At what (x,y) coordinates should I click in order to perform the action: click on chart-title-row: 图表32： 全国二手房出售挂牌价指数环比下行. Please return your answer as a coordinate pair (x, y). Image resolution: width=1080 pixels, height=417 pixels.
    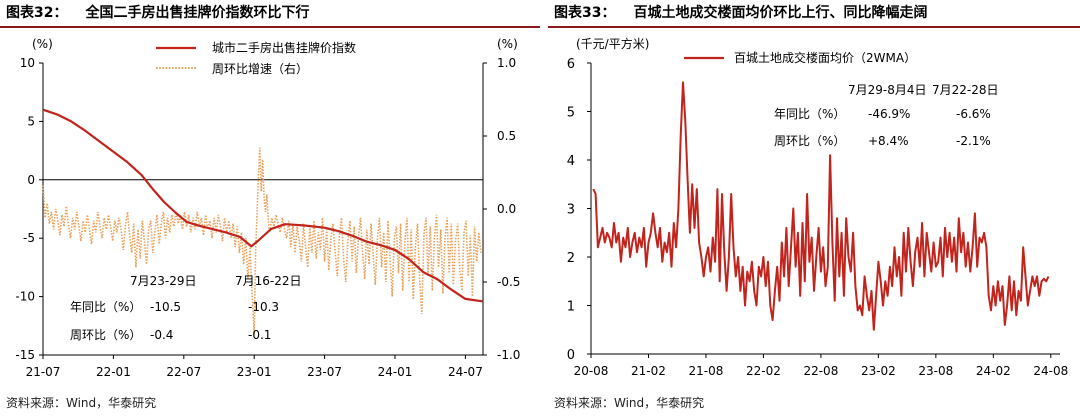
    Looking at the image, I should click on (270, 14).